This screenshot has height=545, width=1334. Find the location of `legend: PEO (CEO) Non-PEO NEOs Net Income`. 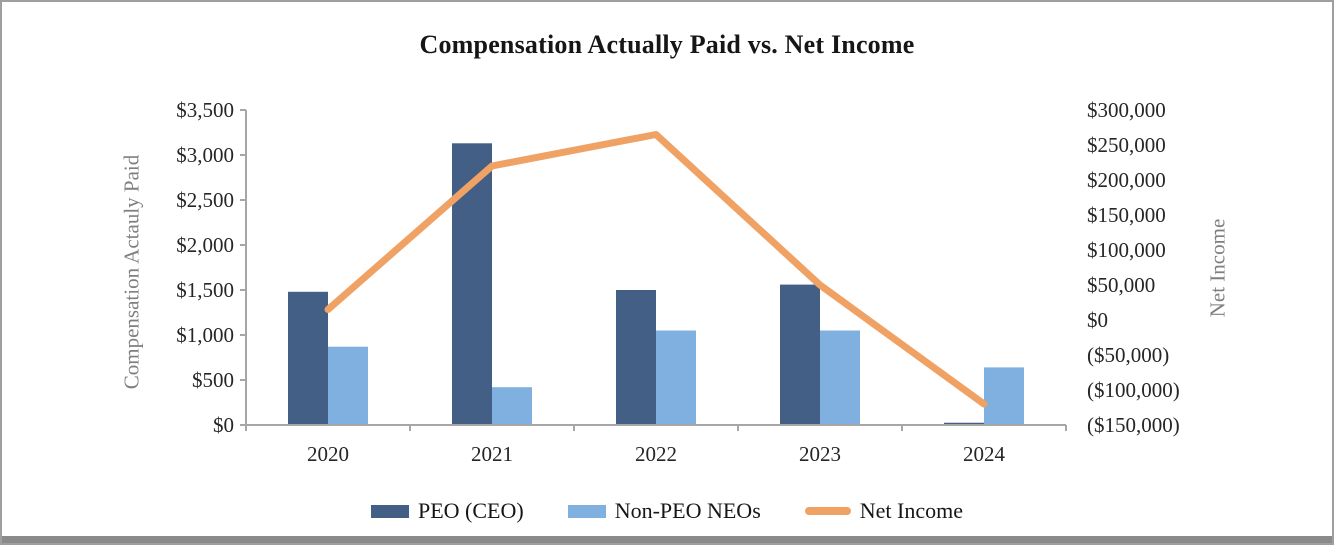

legend: PEO (CEO) Non-PEO NEOs Net Income is located at coordinates (667, 511).